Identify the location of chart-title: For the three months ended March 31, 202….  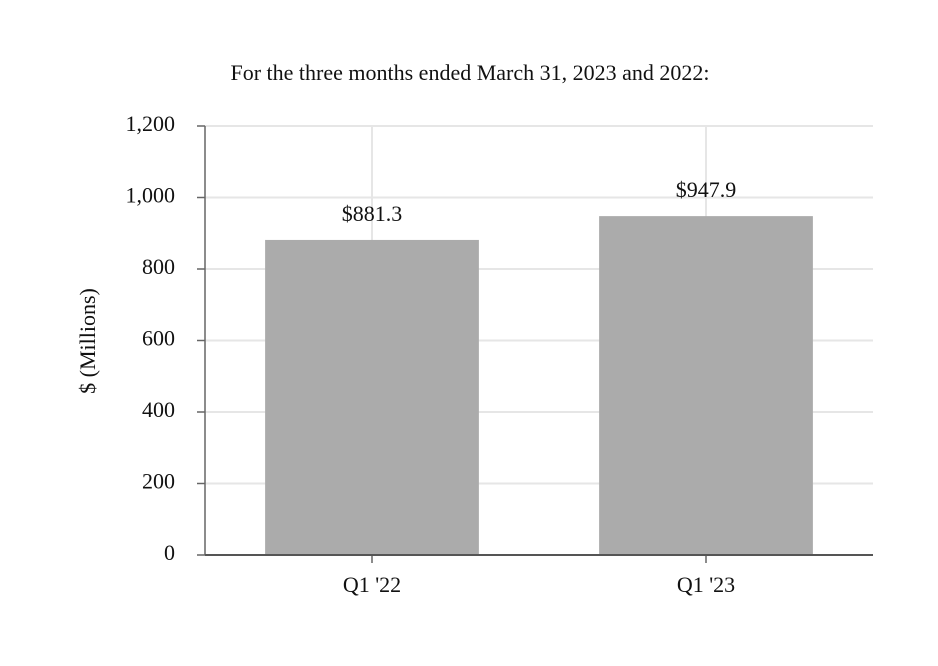
(469, 72).